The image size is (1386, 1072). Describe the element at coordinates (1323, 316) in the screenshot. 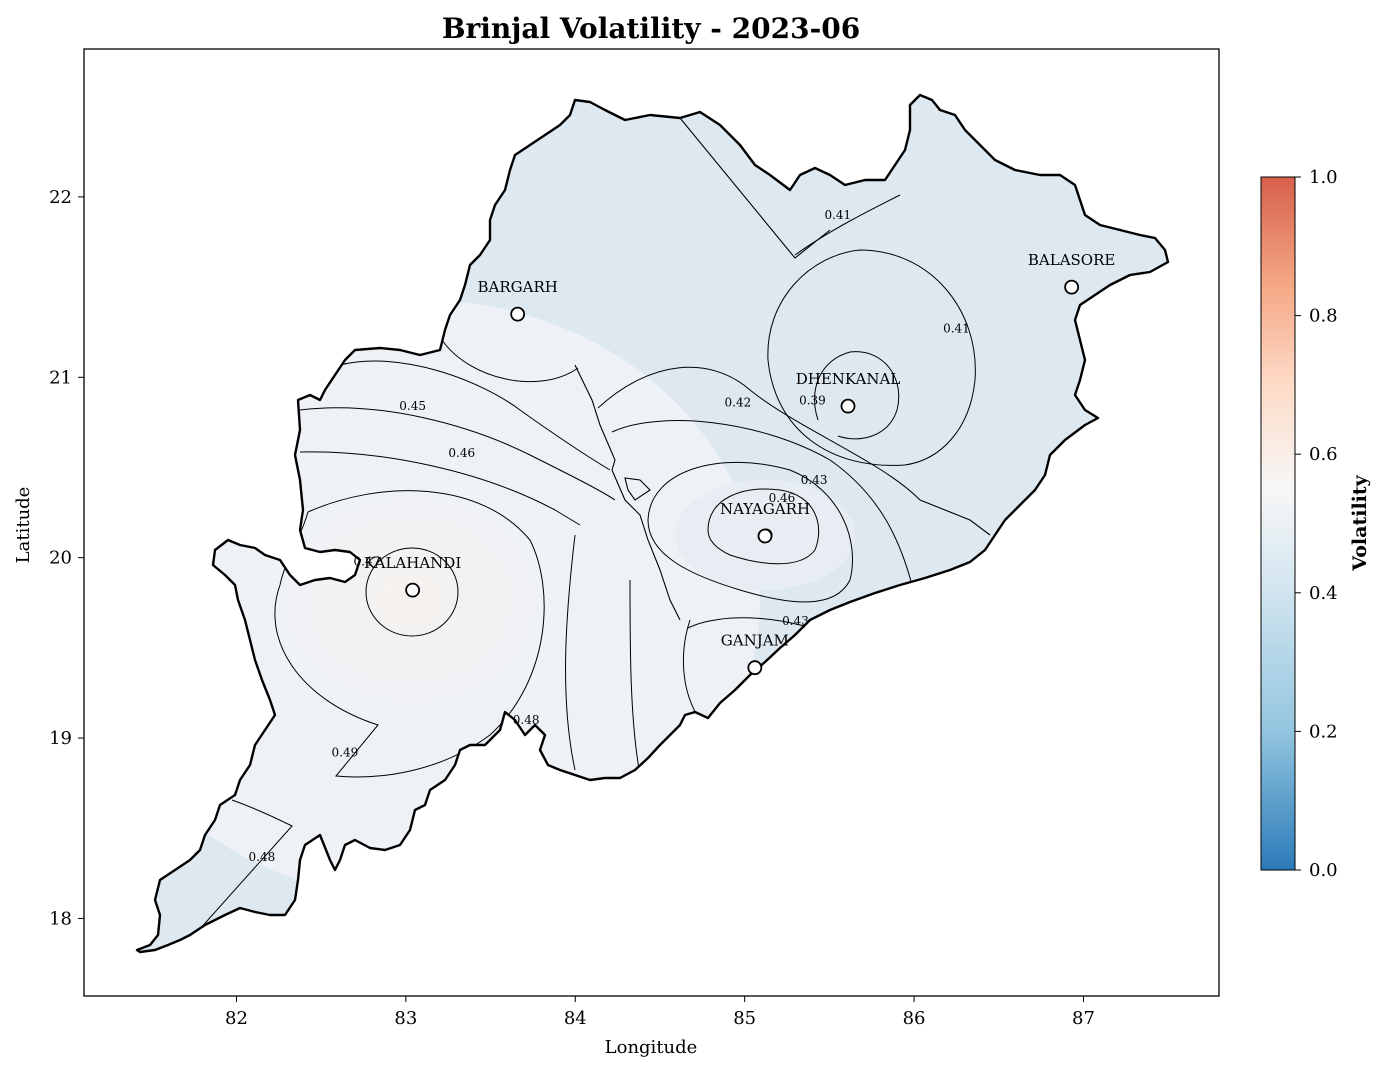

I see `colorbar-tick-label: 0.8` at that location.